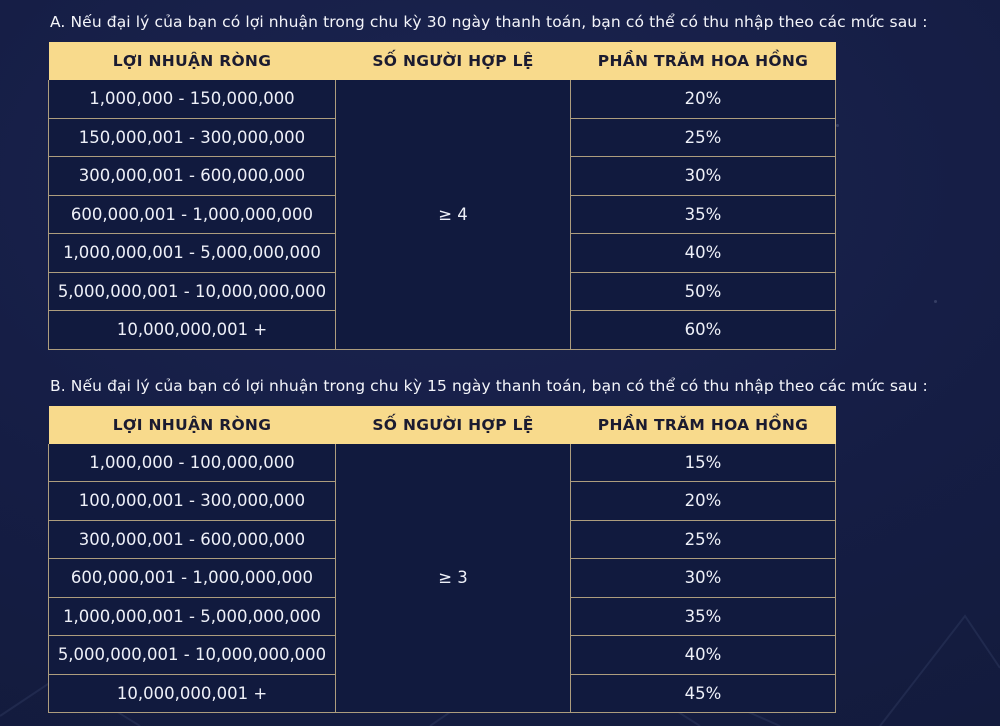  What do you see at coordinates (442, 137) in the screenshot?
I see `table-row: 150,000,001 - 300,000,000 25%` at bounding box center [442, 137].